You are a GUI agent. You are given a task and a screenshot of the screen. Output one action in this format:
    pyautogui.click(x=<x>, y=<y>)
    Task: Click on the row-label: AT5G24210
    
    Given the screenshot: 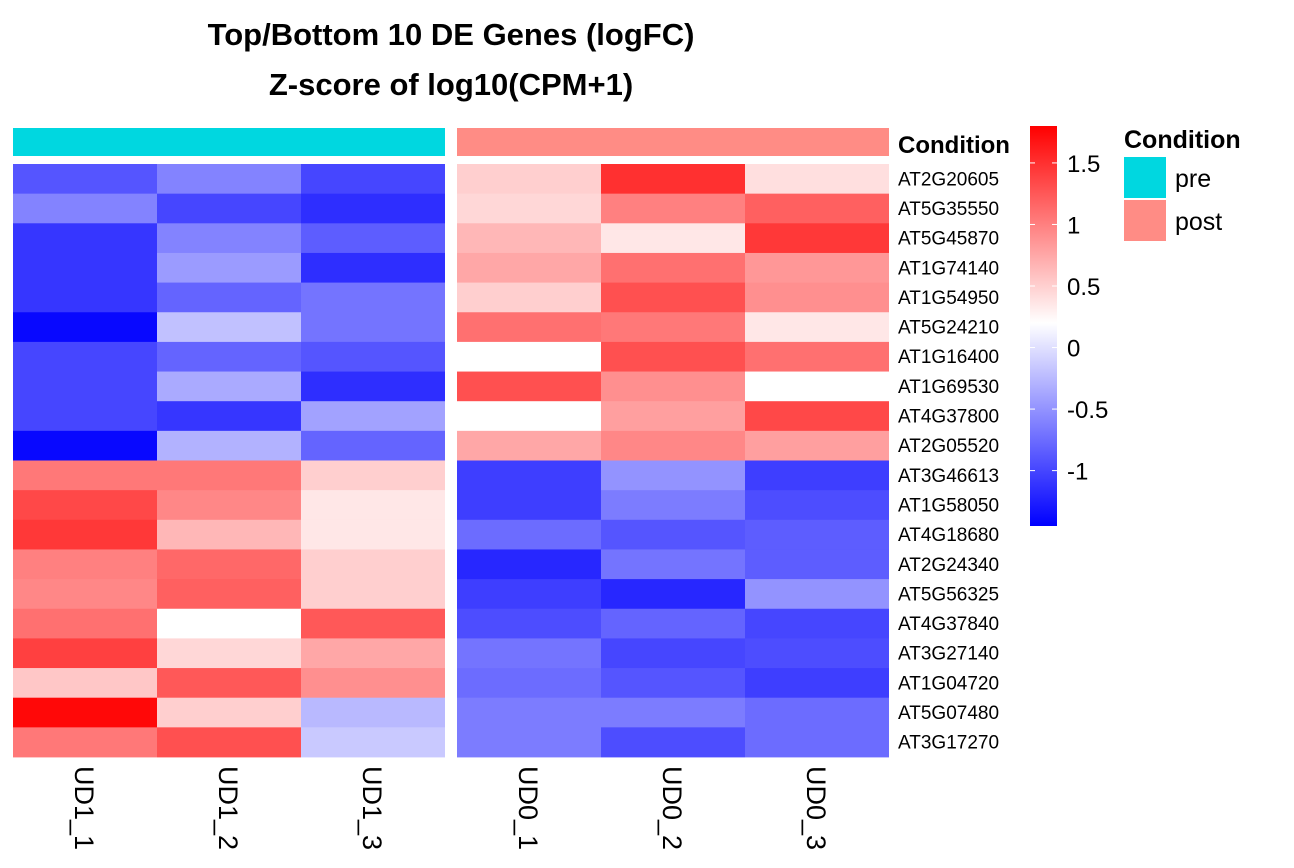 What is the action you would take?
    pyautogui.click(x=948, y=328)
    